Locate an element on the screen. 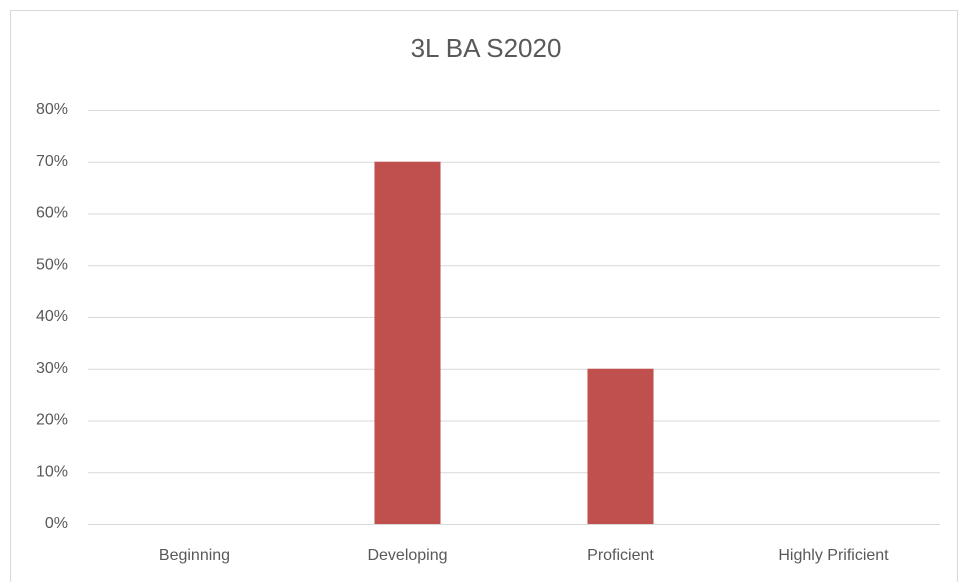  x-tick-label: Highly Prificient is located at coordinates (833, 555).